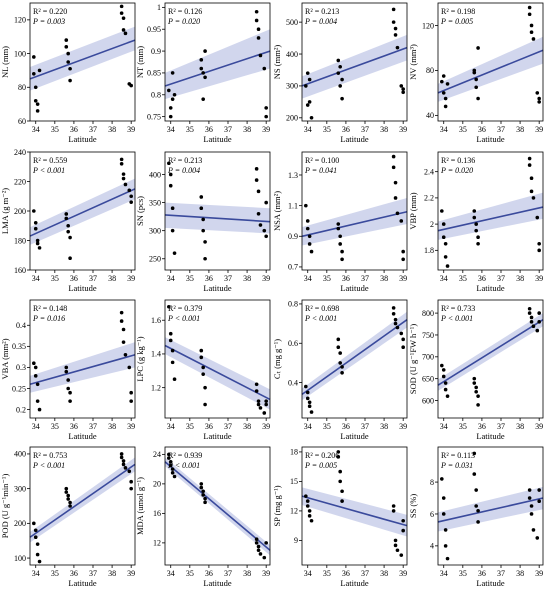 Image resolution: width=550 pixels, height=599 pixels. What do you see at coordinates (20, 53) in the screenshot?
I see `y-tick-label: 100` at bounding box center [20, 53].